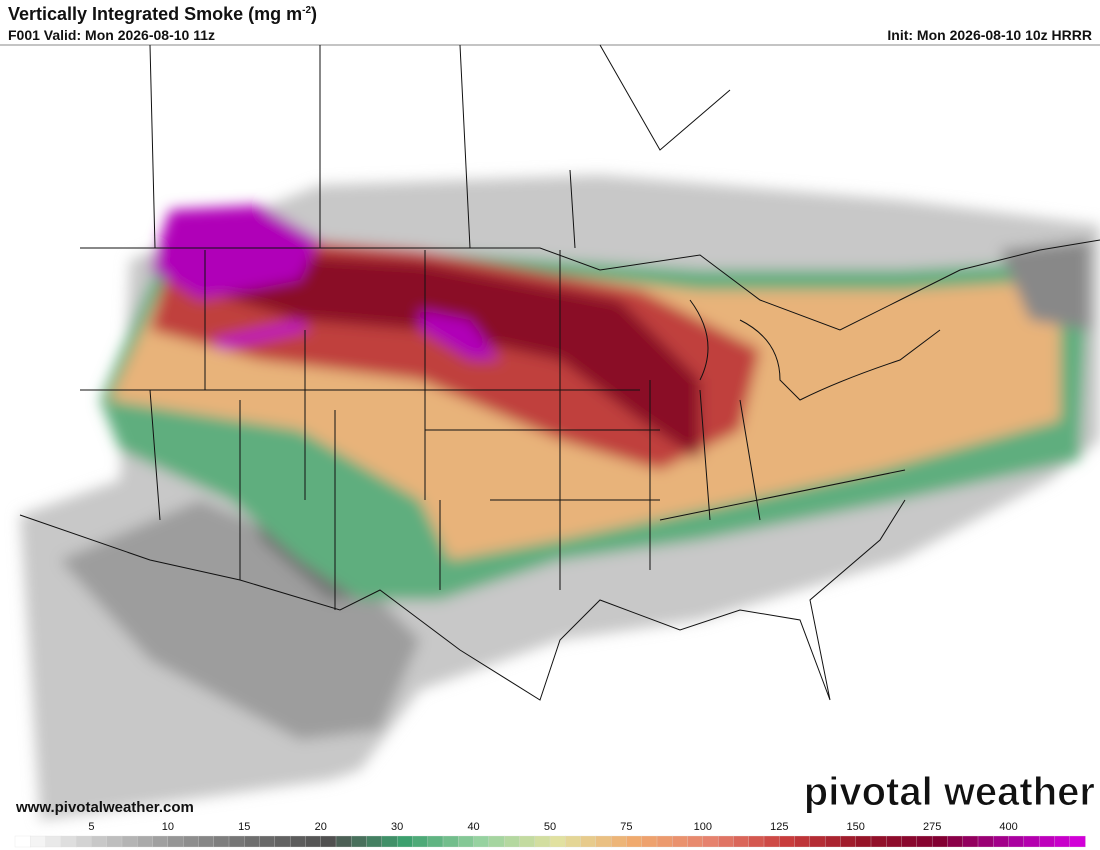 Image resolution: width=1100 pixels, height=850 pixels. What do you see at coordinates (111, 35) in the screenshot?
I see `valid-time: F001 Valid: Mon 2026-08-10 11z` at bounding box center [111, 35].